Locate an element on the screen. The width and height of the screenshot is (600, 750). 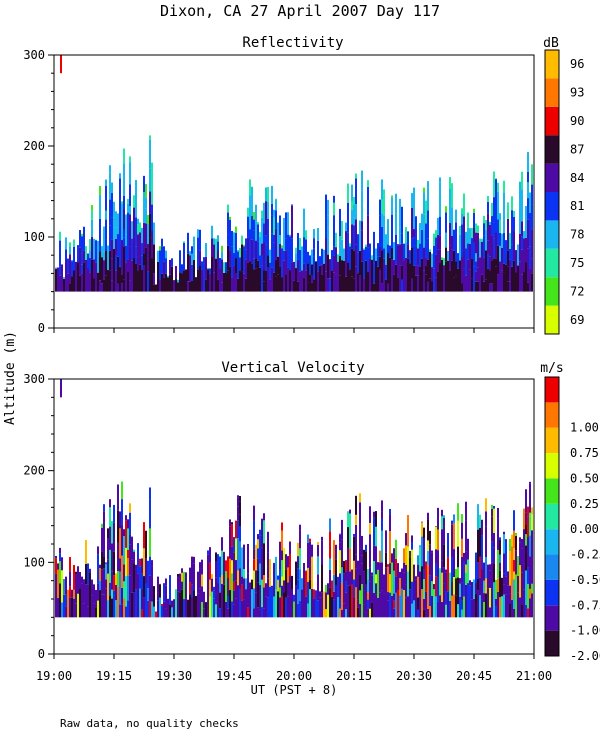
x-tick-label: 20:00 is located at coordinates (294, 676).